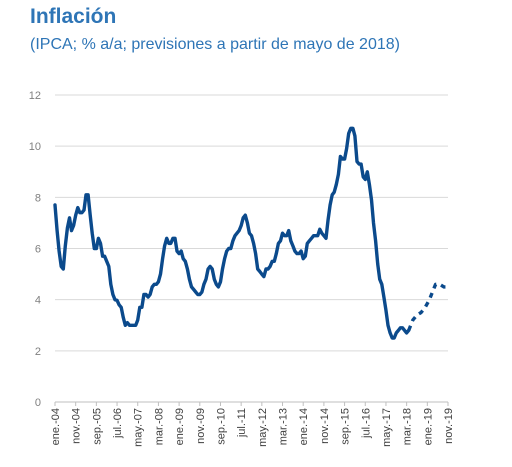 This screenshot has width=512, height=467. What do you see at coordinates (325, 426) in the screenshot?
I see `x-tick-label: nov.-14` at bounding box center [325, 426].